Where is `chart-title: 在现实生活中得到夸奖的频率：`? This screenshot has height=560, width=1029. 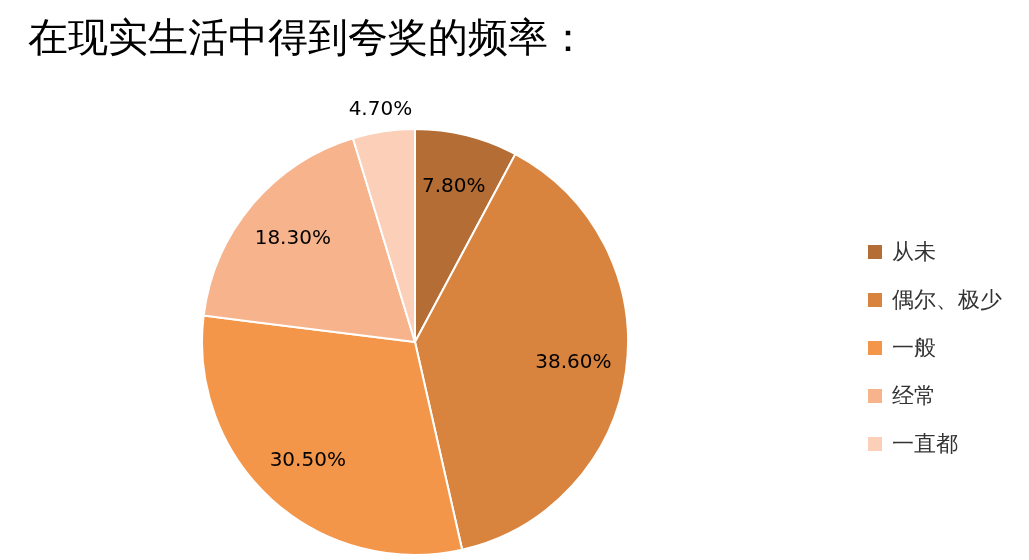 chart-title: 在现实生活中得到夸奖的频率： is located at coordinates (308, 37).